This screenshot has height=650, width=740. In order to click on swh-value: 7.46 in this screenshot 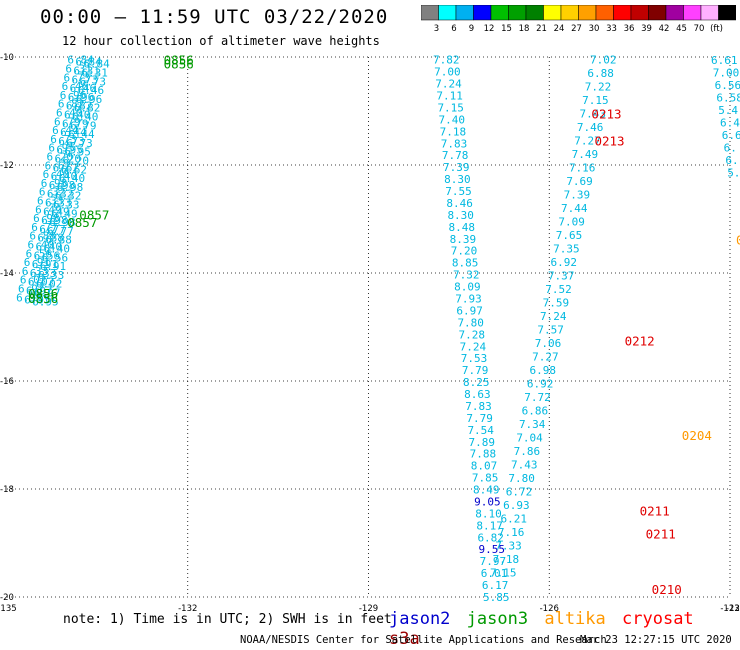, I will do `click(590, 127)`.